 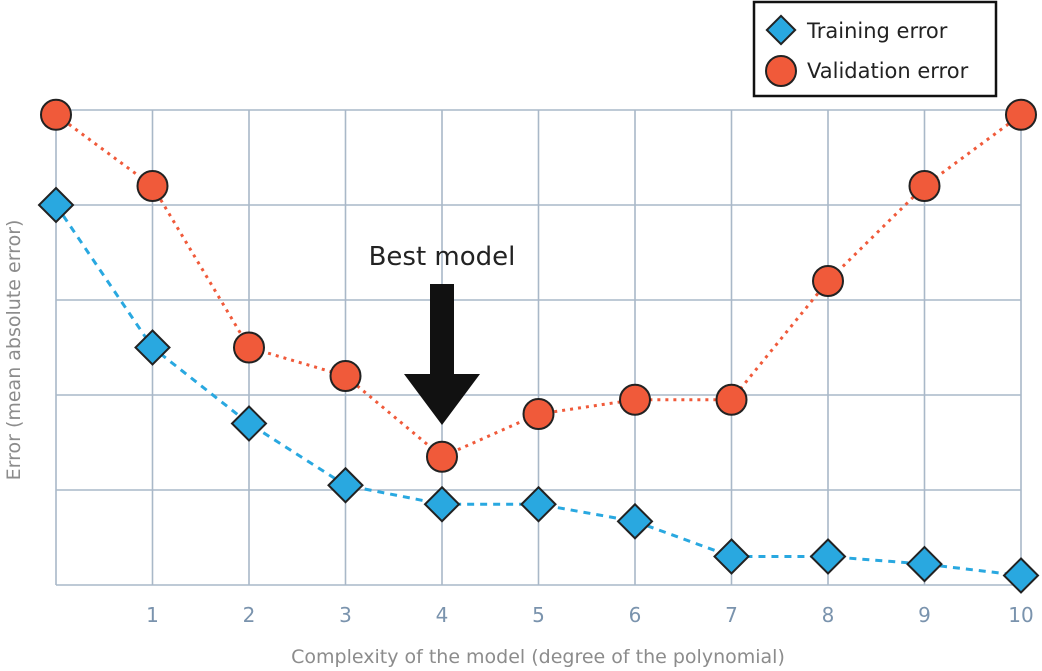 What do you see at coordinates (442, 615) in the screenshot?
I see `x-tick-label: 4` at bounding box center [442, 615].